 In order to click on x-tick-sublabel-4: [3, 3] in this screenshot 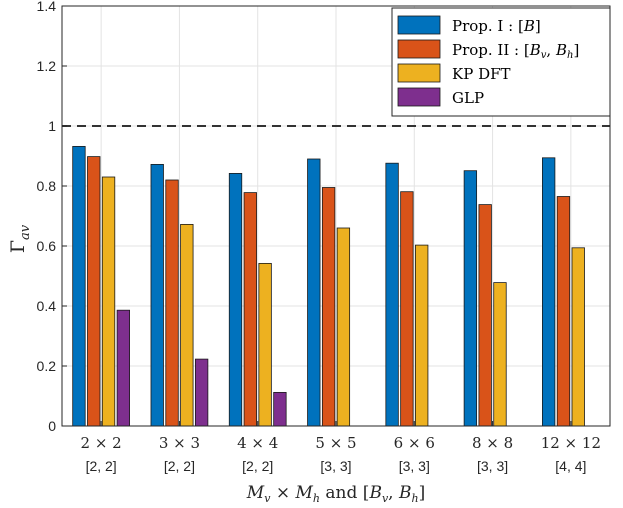, I will do `click(414, 466)`.